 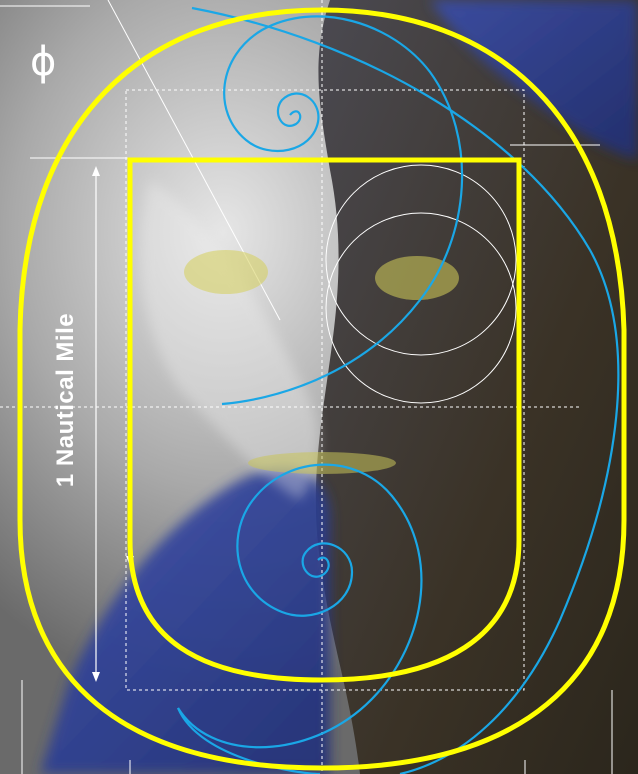 I want to click on upper-right-blue-region, so click(x=534, y=80).